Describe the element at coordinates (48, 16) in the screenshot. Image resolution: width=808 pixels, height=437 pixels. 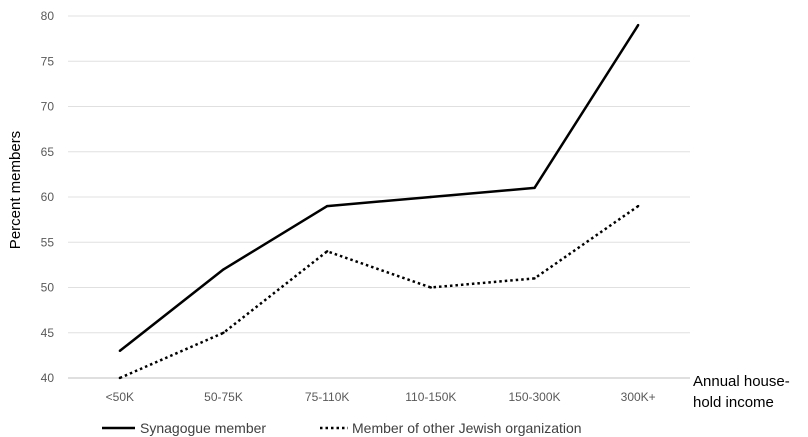
I see `y-tick-label: 80` at that location.